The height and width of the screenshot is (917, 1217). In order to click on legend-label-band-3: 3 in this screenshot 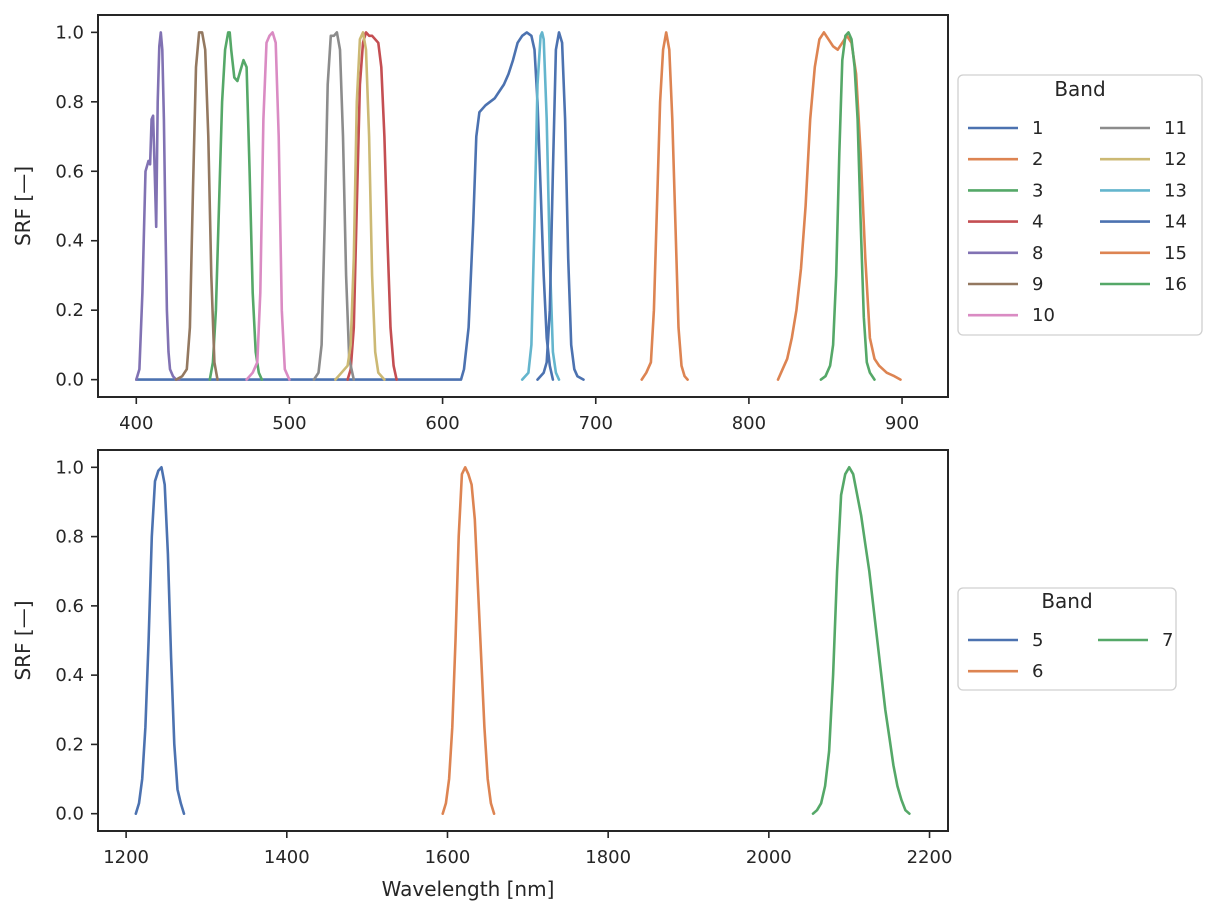, I will do `click(1037, 190)`.